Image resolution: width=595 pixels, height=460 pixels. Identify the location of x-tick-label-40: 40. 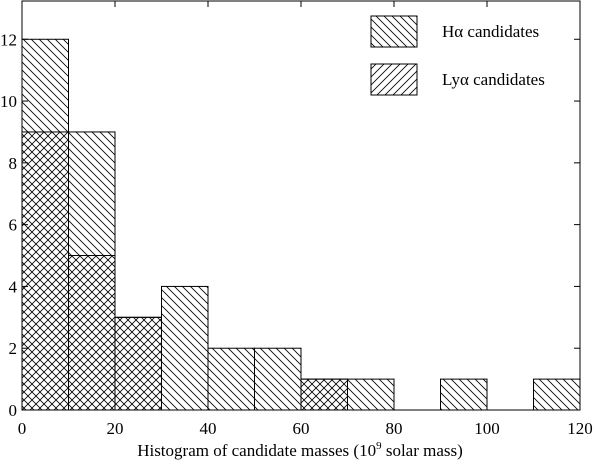
(208, 428).